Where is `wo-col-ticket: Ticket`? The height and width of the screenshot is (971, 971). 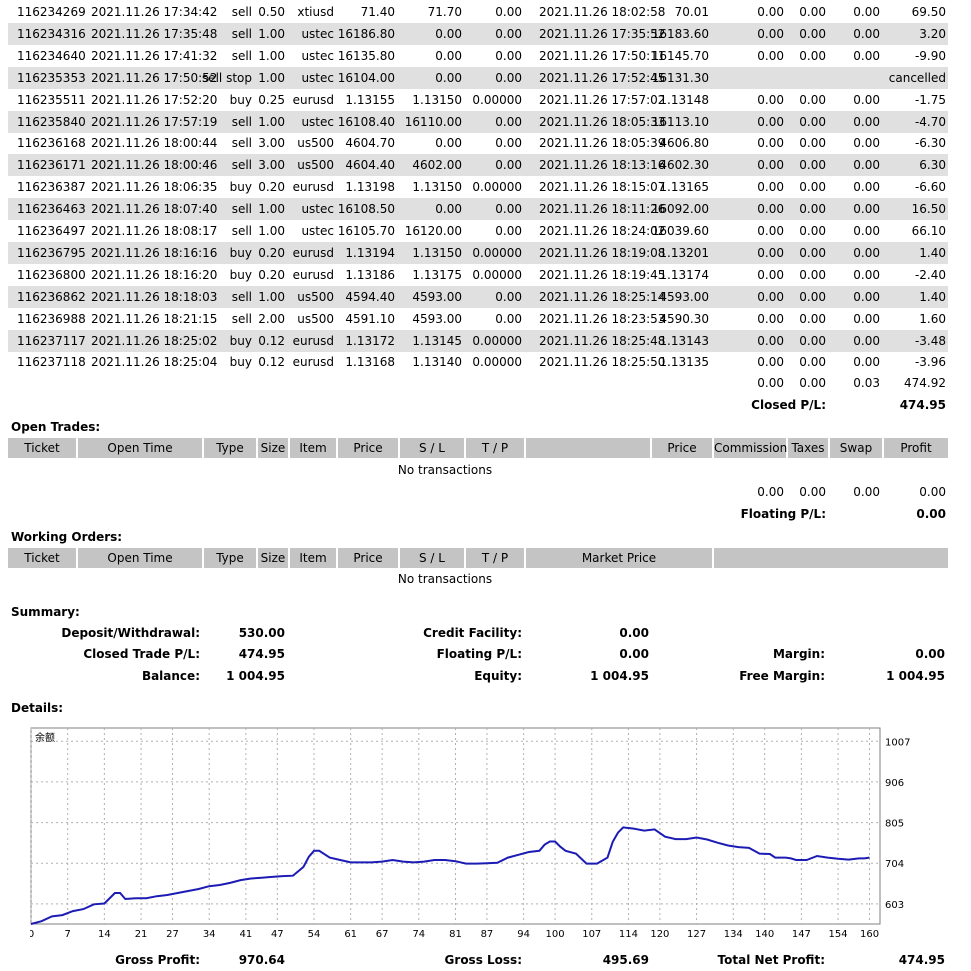
wo-col-ticket: Ticket is located at coordinates (42, 558).